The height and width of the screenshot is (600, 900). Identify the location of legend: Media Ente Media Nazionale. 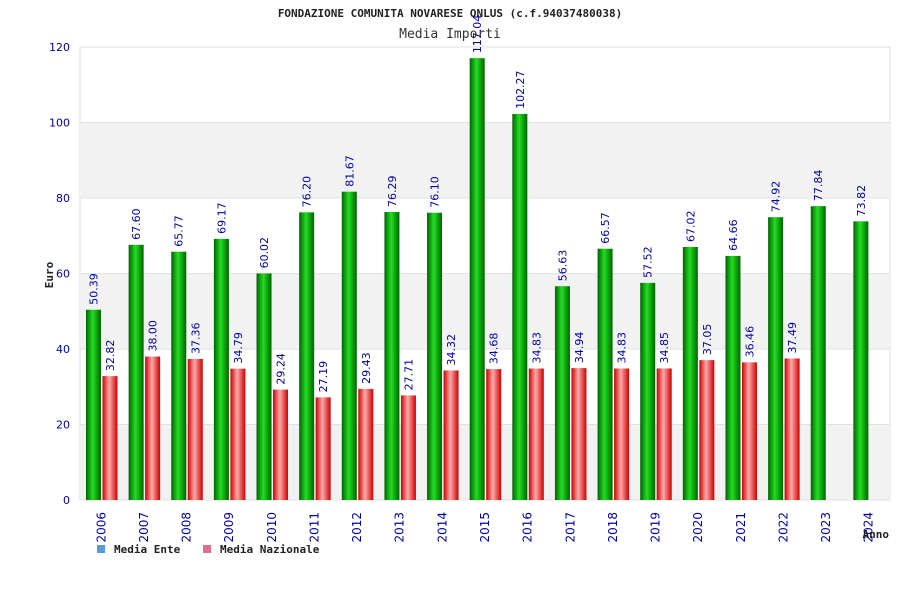
(208, 549).